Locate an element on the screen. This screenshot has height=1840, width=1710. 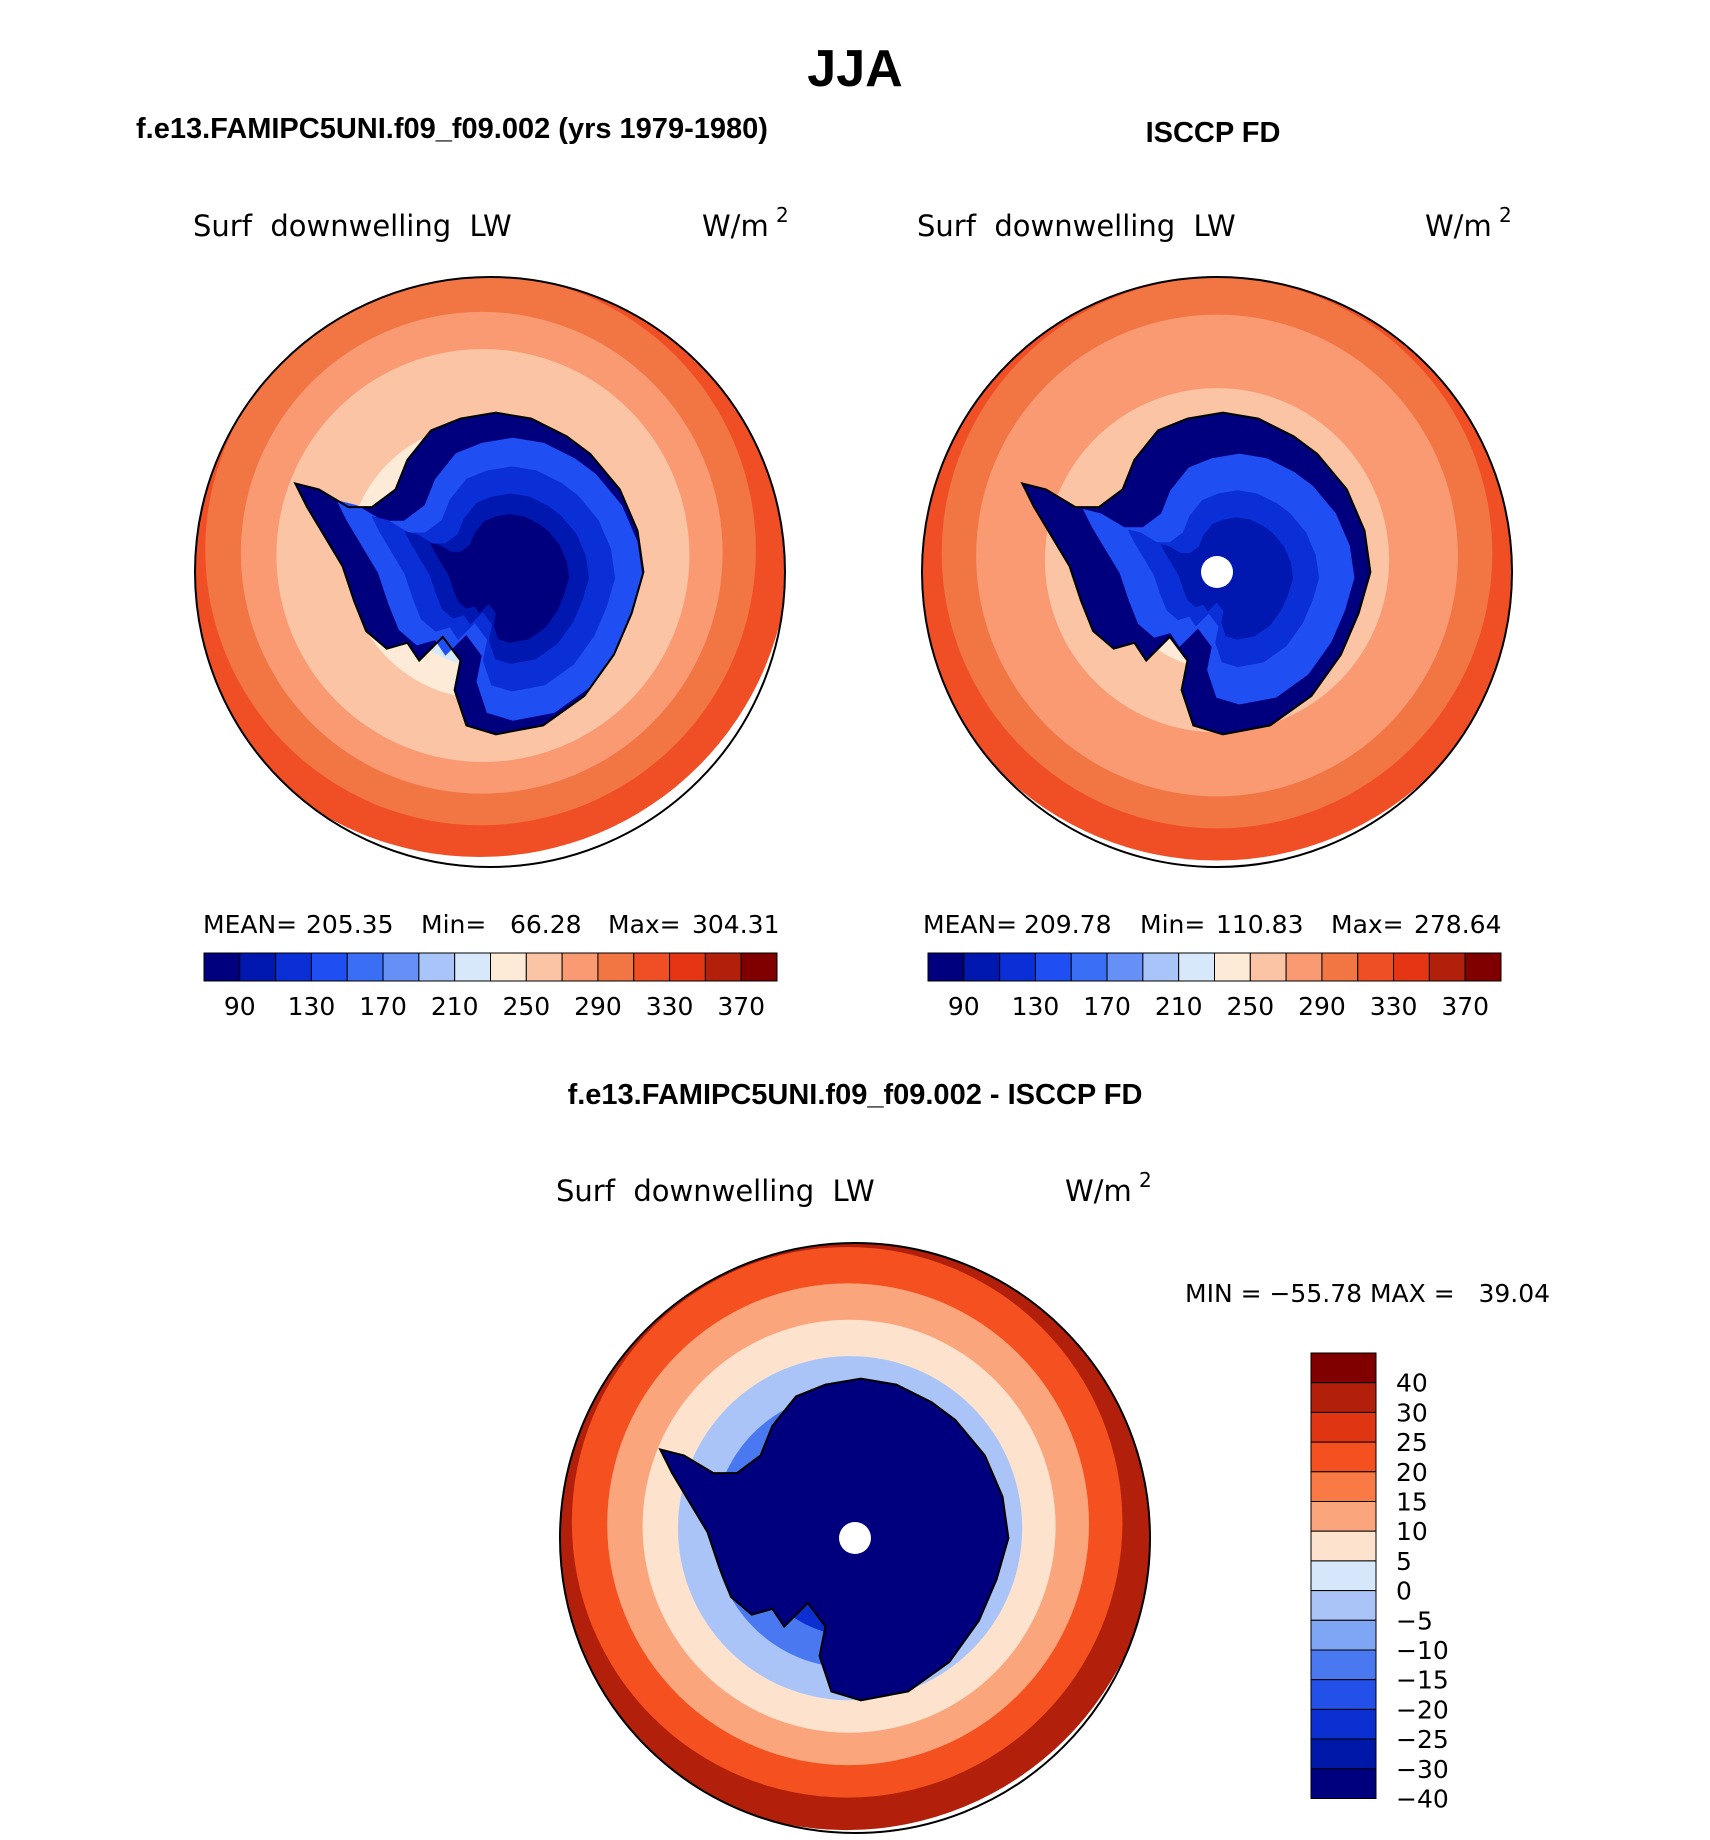
colorbar-tick-label: 40 is located at coordinates (1412, 1383).